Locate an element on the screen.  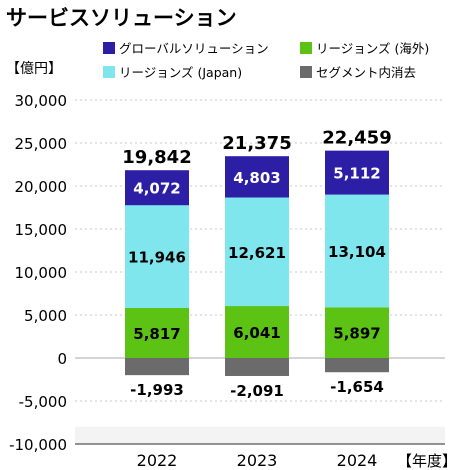
chart-title: サービスソリューション is located at coordinates (121, 18).